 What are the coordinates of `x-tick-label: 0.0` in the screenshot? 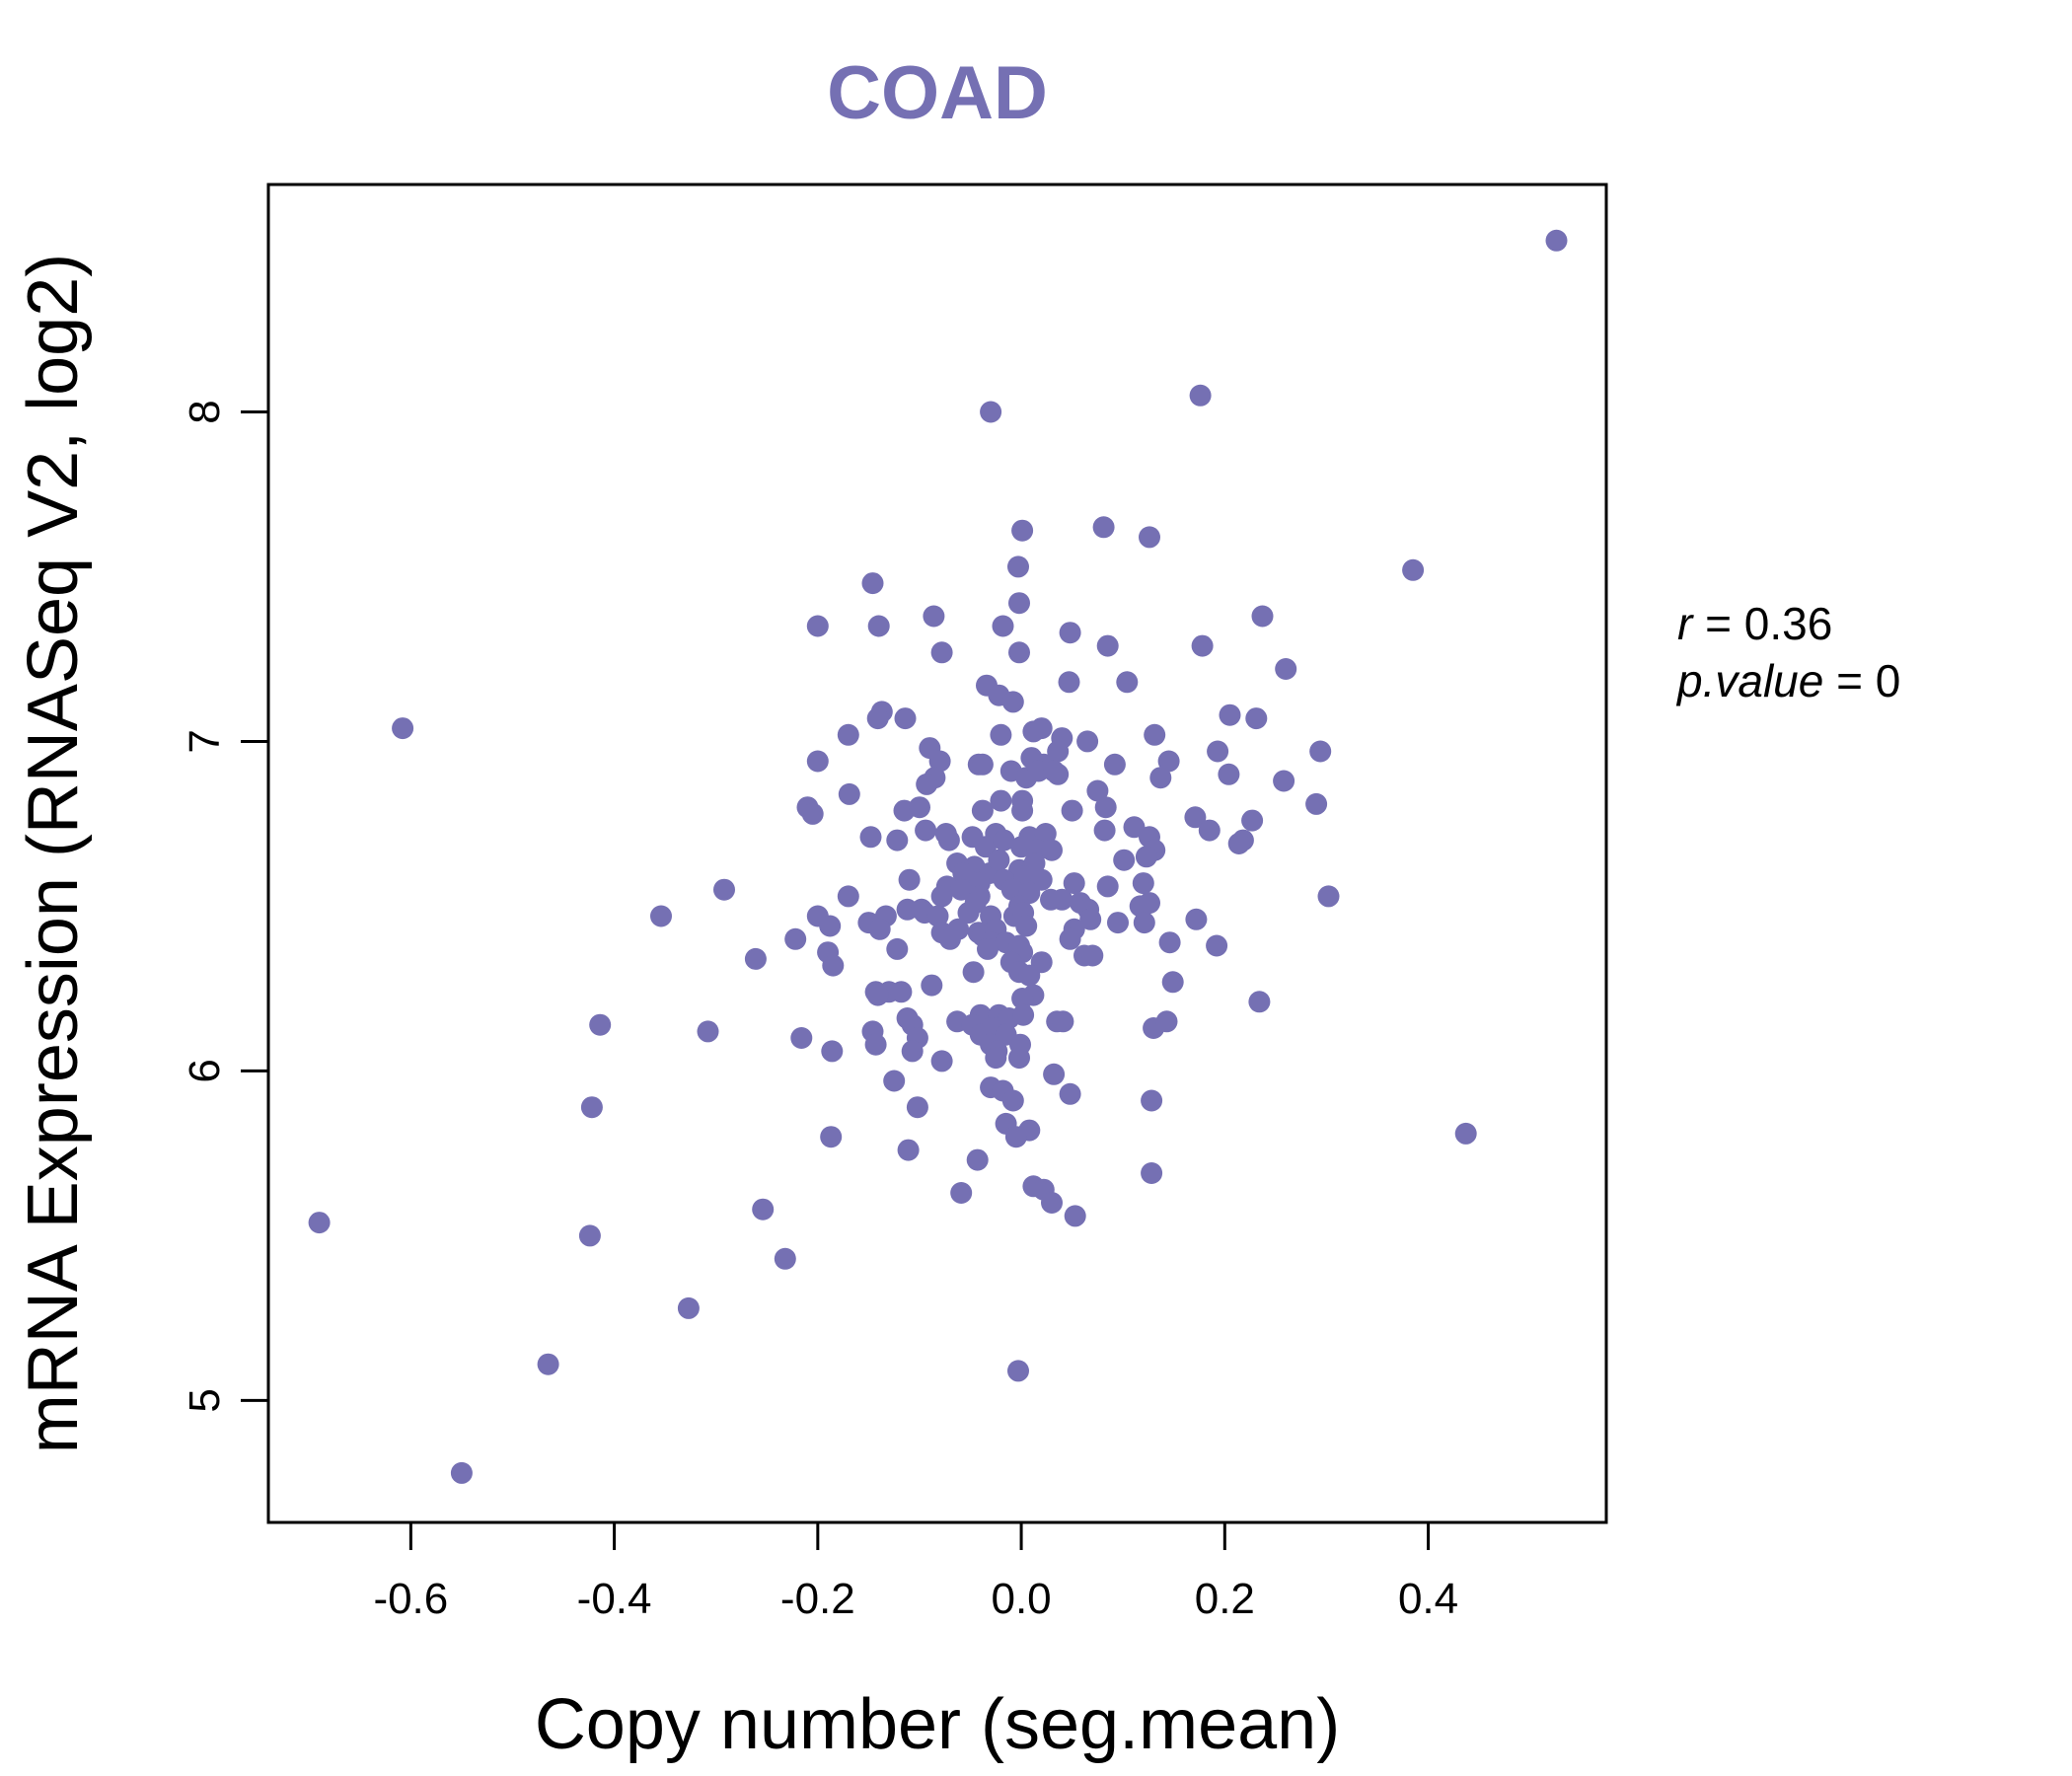 It's located at (1021, 1599).